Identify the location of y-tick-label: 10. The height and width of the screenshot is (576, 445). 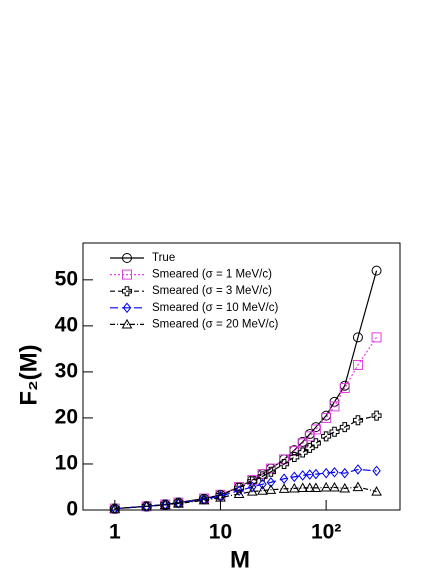
(66, 463).